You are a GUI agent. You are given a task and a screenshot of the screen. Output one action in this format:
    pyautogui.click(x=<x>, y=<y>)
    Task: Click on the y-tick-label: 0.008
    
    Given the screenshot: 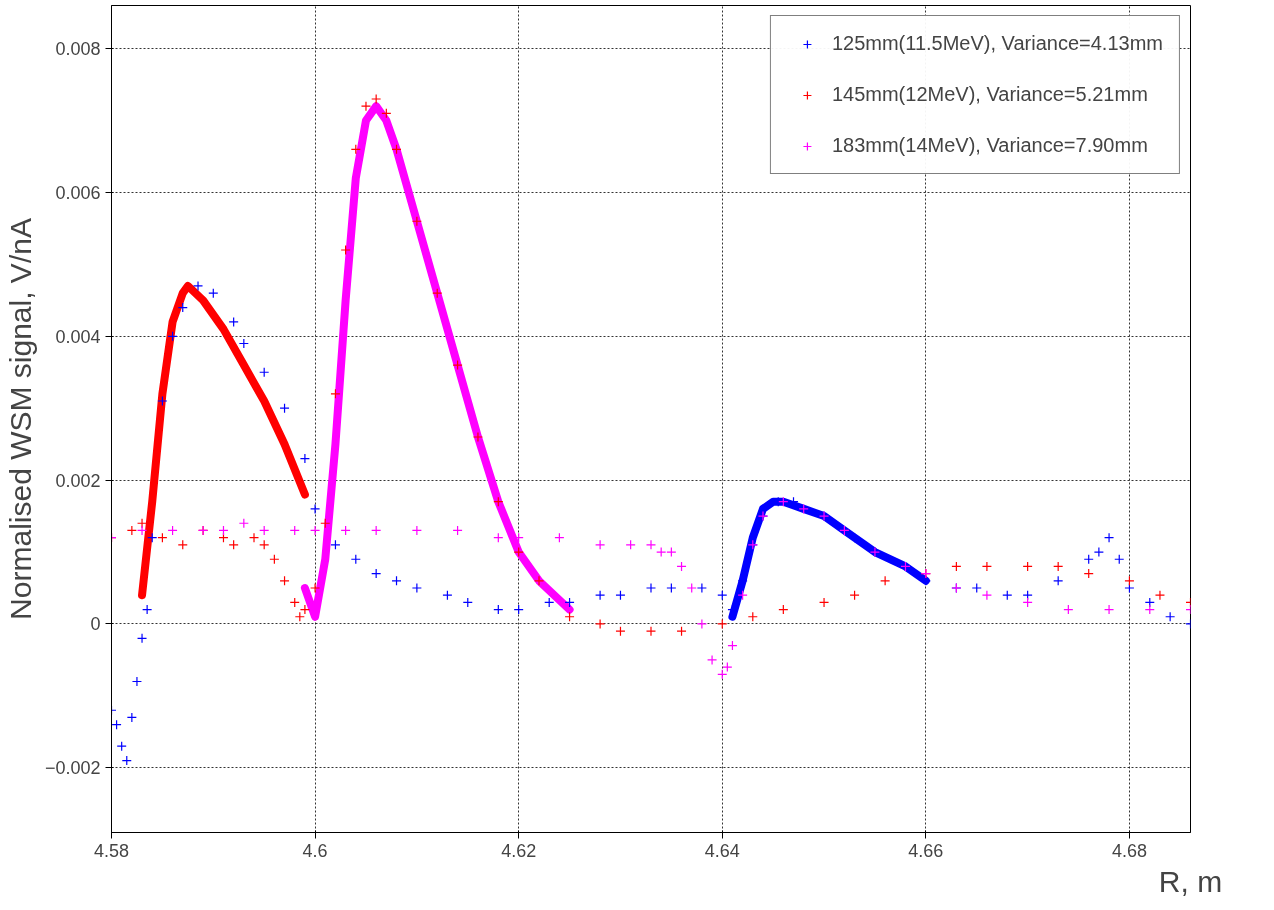 What is the action you would take?
    pyautogui.click(x=78, y=49)
    